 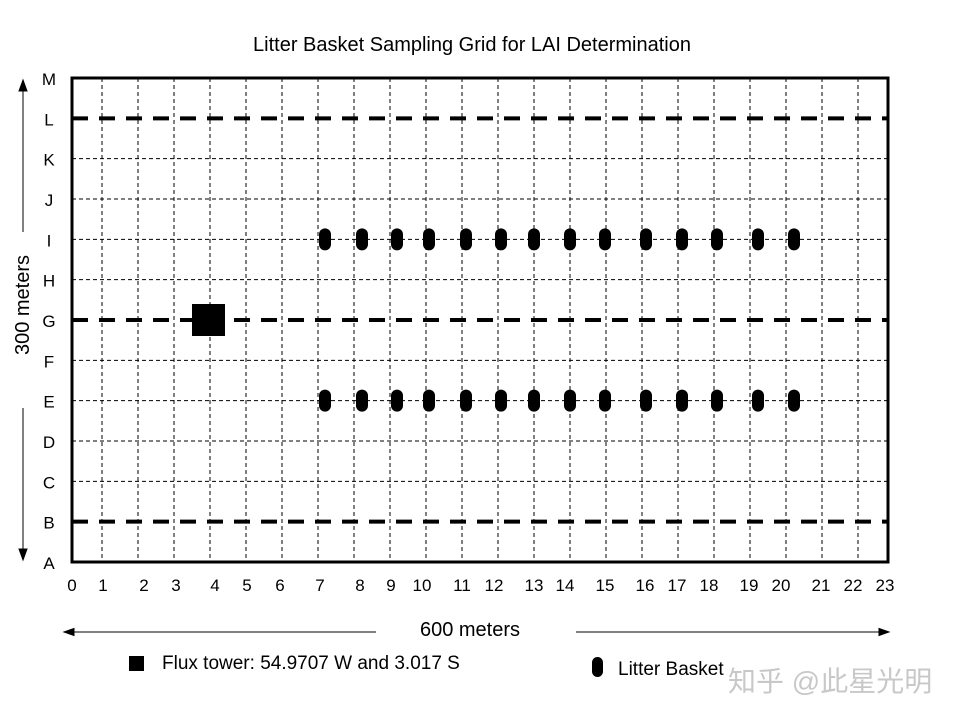 I want to click on litter-basket-legend-label: Litter Basket, so click(x=671, y=669).